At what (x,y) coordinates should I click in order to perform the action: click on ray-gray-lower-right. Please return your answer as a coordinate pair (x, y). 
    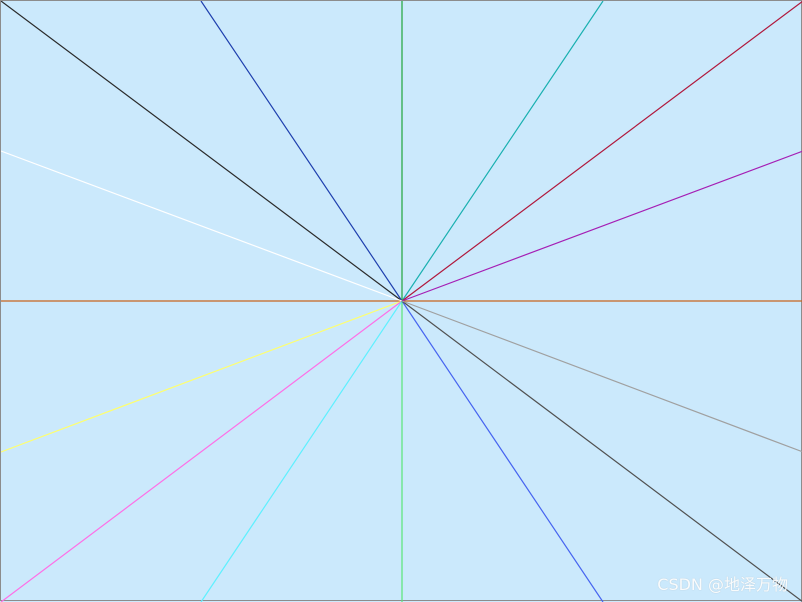
    Looking at the image, I should click on (602, 376).